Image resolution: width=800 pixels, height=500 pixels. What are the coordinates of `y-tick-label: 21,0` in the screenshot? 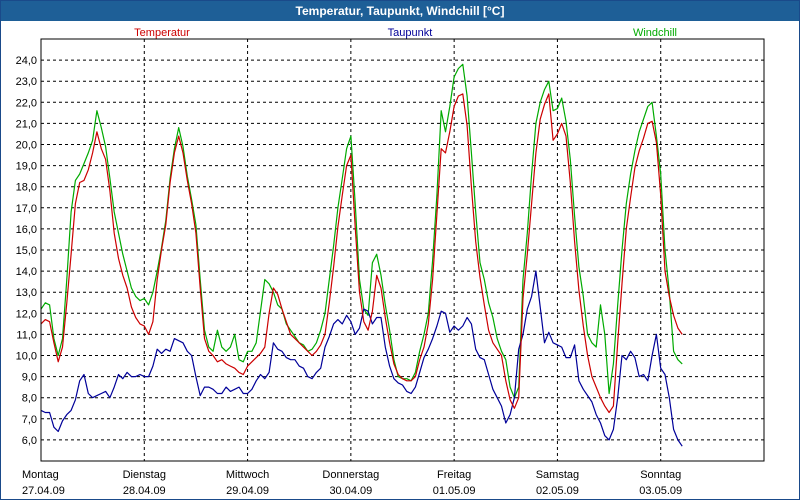 It's located at (26, 124).